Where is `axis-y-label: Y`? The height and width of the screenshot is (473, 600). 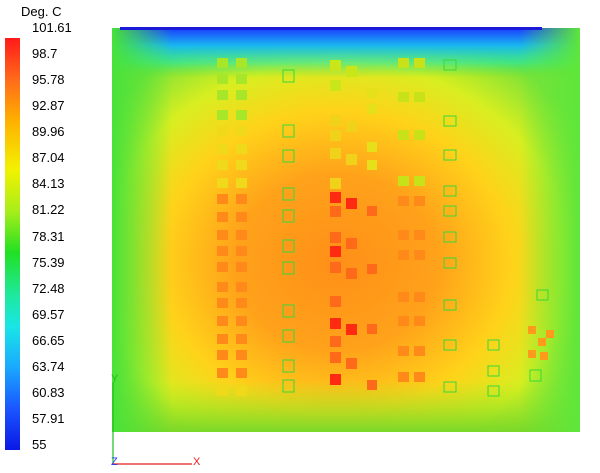 axis-y-label: Y is located at coordinates (115, 379).